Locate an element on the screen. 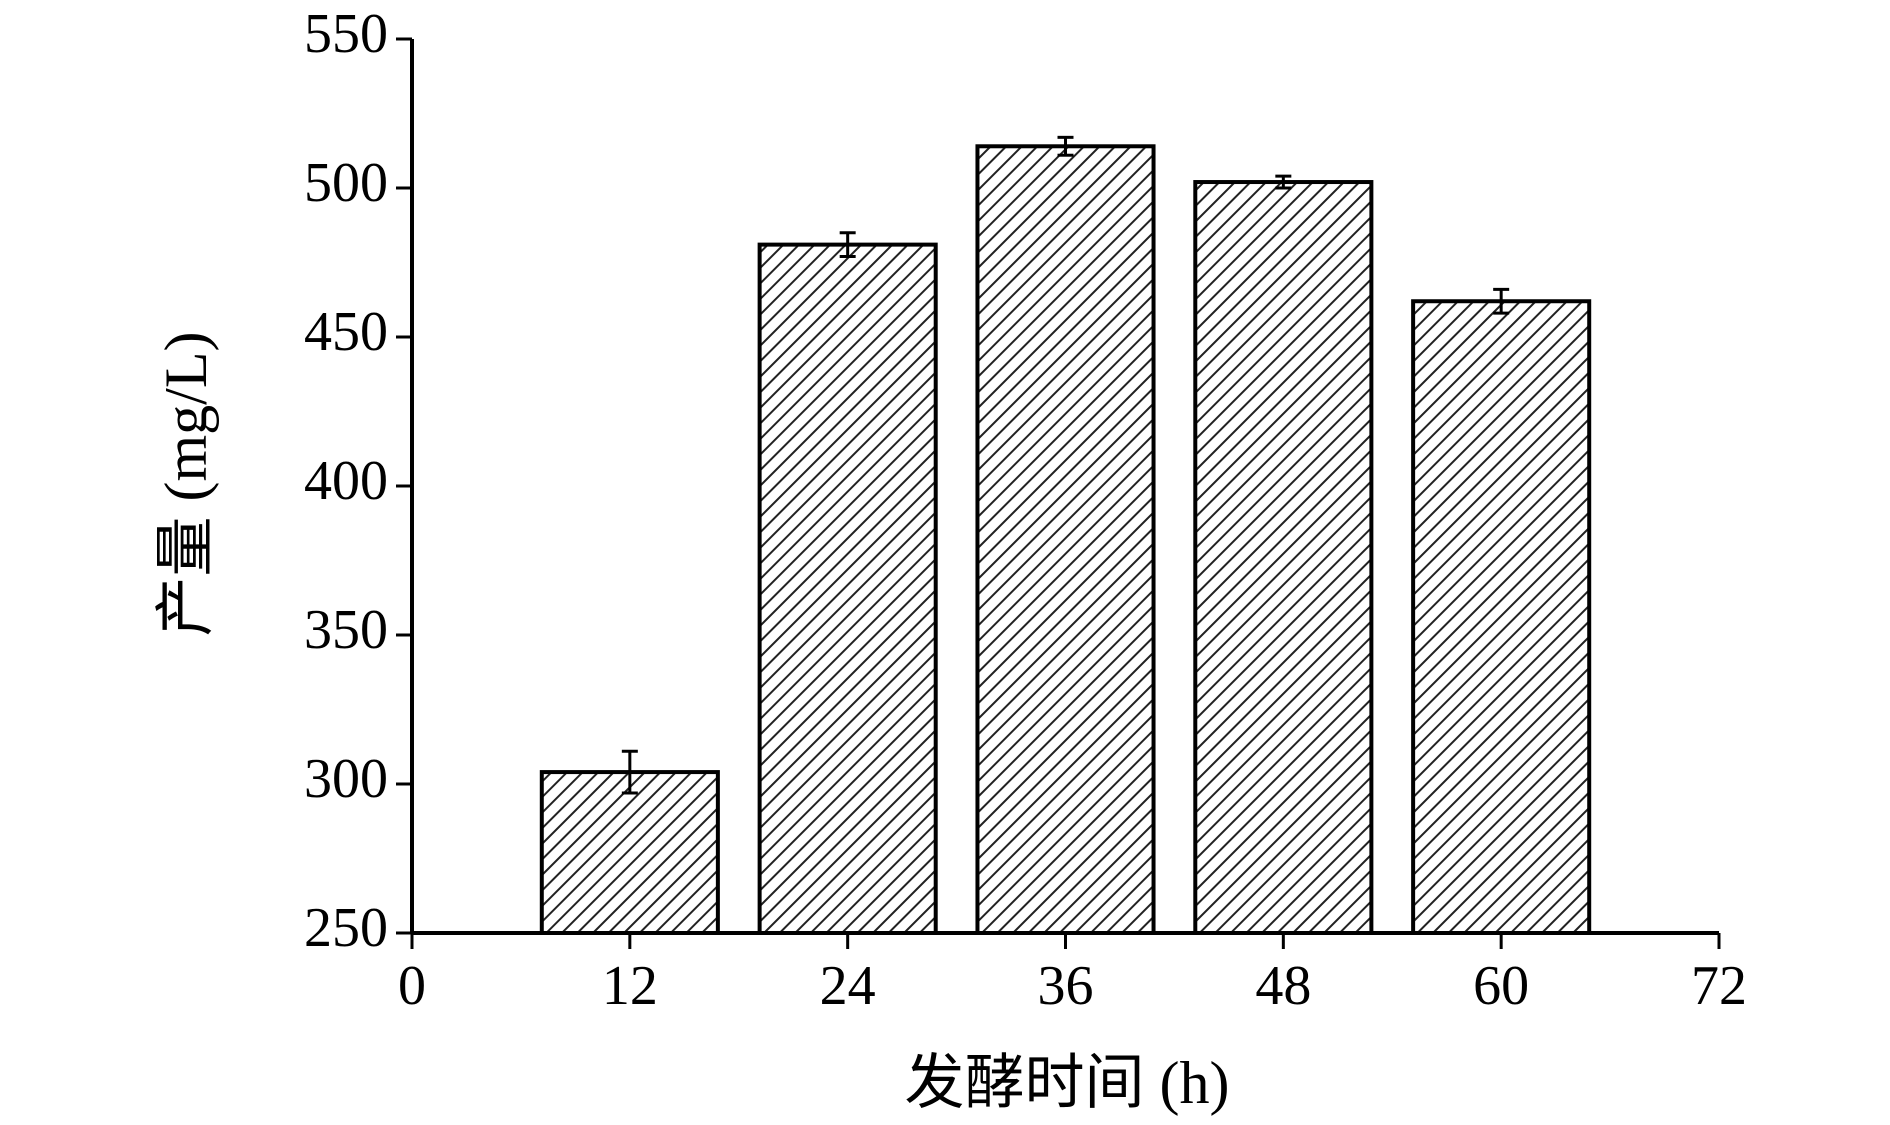 The width and height of the screenshot is (1890, 1125). x-tick-label: 60 is located at coordinates (1501, 986).